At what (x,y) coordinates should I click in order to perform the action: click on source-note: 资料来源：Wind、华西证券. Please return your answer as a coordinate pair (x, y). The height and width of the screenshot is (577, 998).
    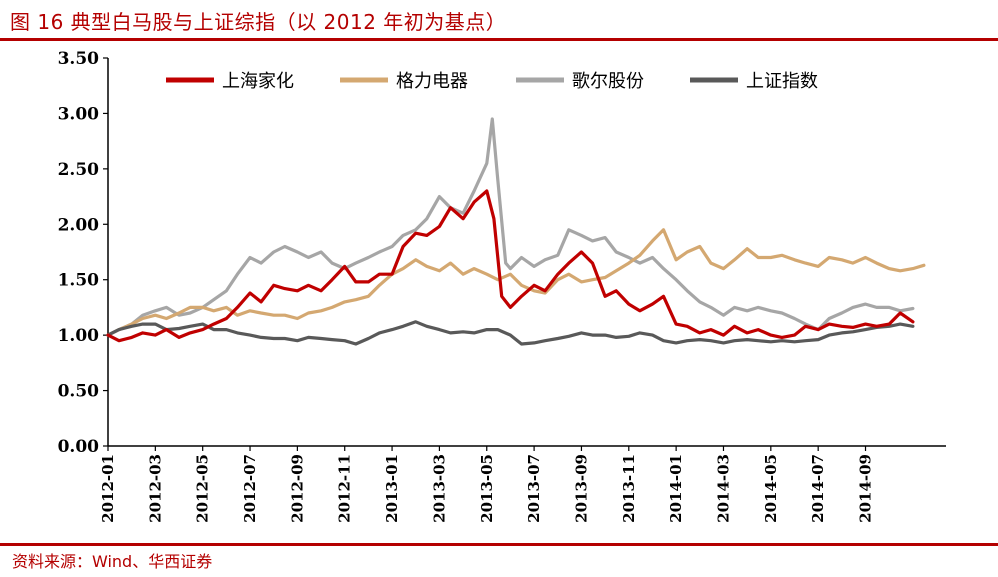
    Looking at the image, I should click on (112, 561).